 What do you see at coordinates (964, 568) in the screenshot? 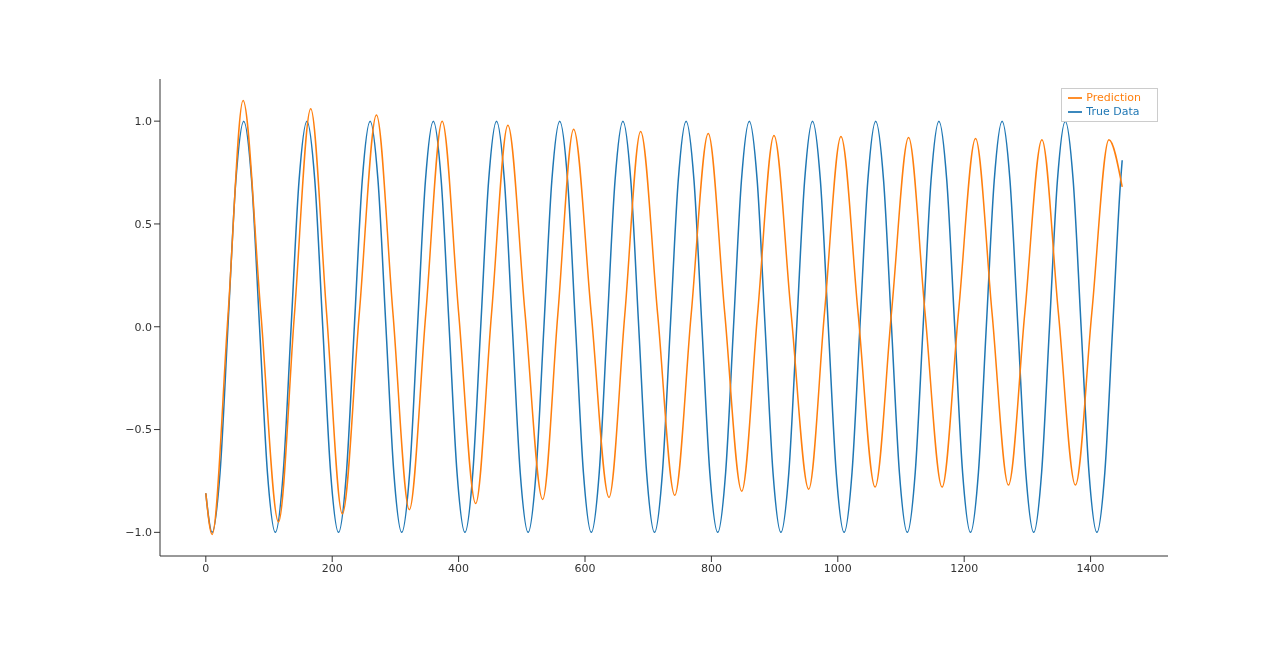
I see `x-tick-label: 1200` at bounding box center [964, 568].